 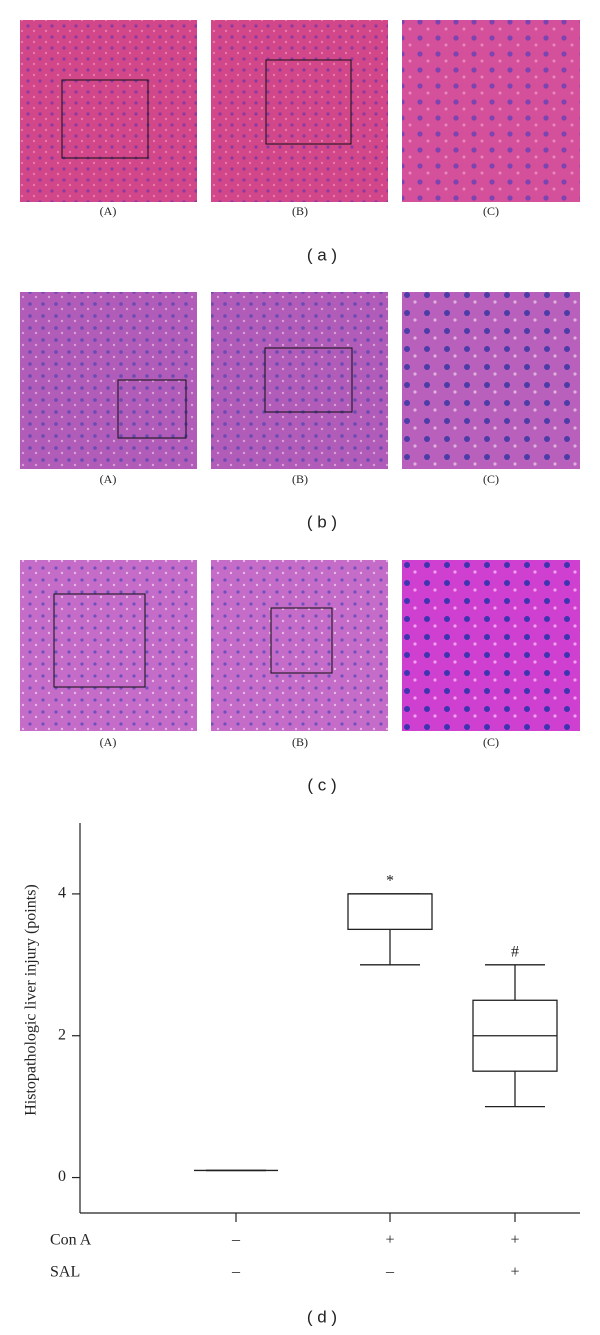 I want to click on box, so click(x=390, y=912).